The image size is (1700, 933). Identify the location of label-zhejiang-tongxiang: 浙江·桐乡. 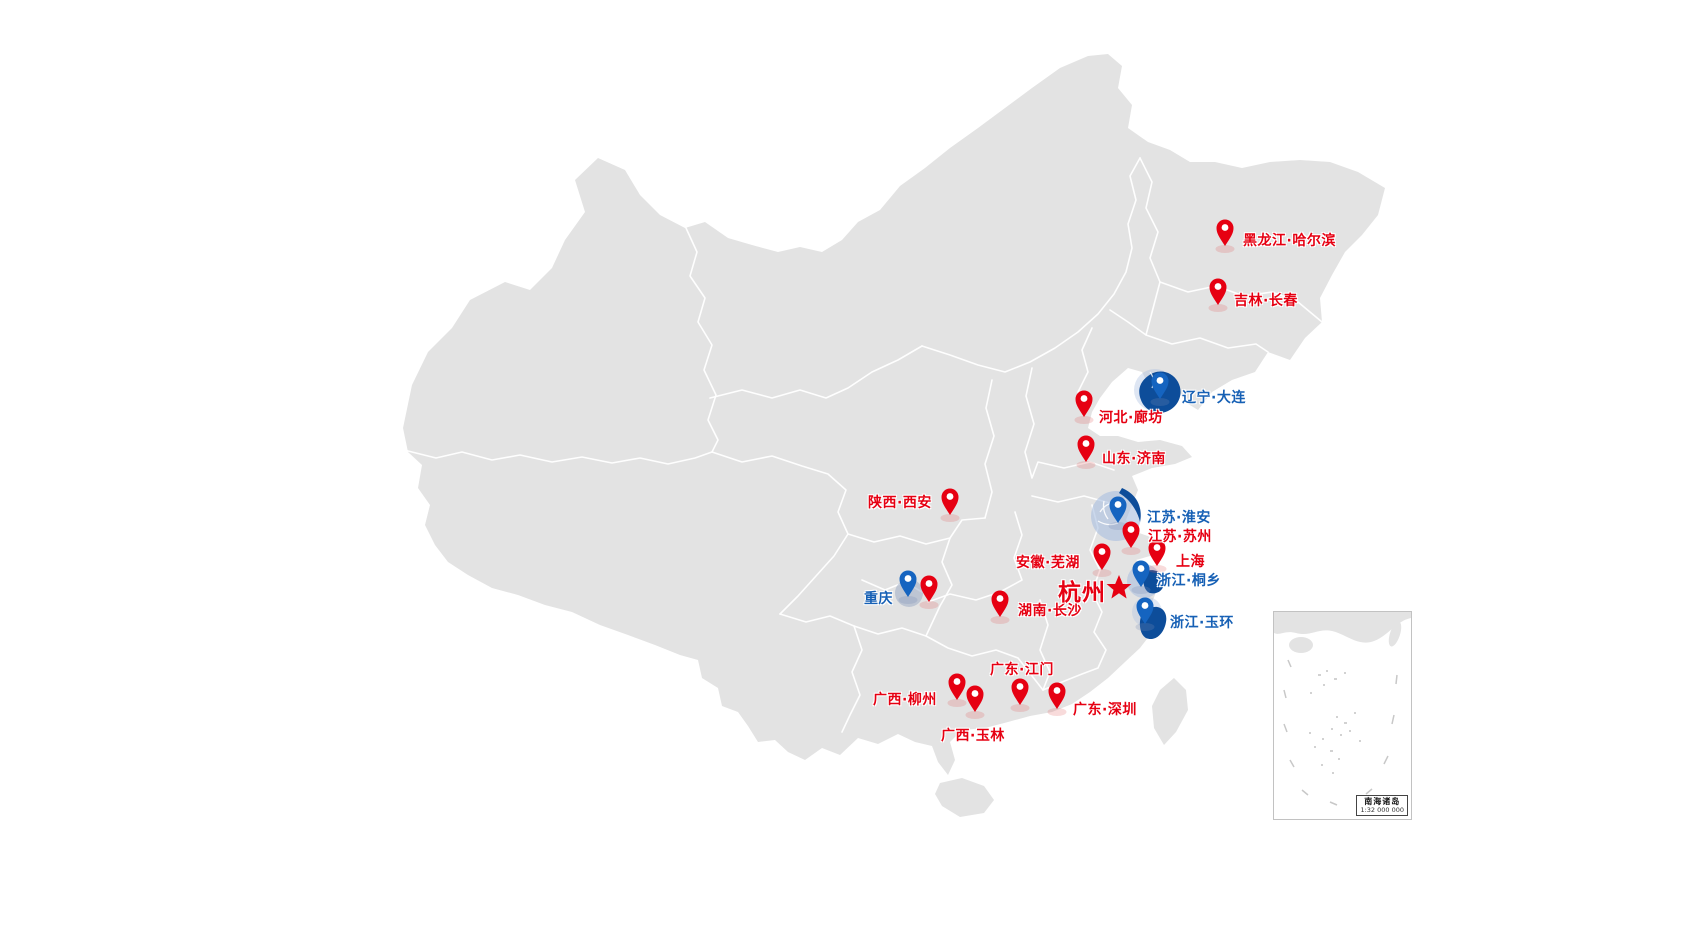
(1189, 581).